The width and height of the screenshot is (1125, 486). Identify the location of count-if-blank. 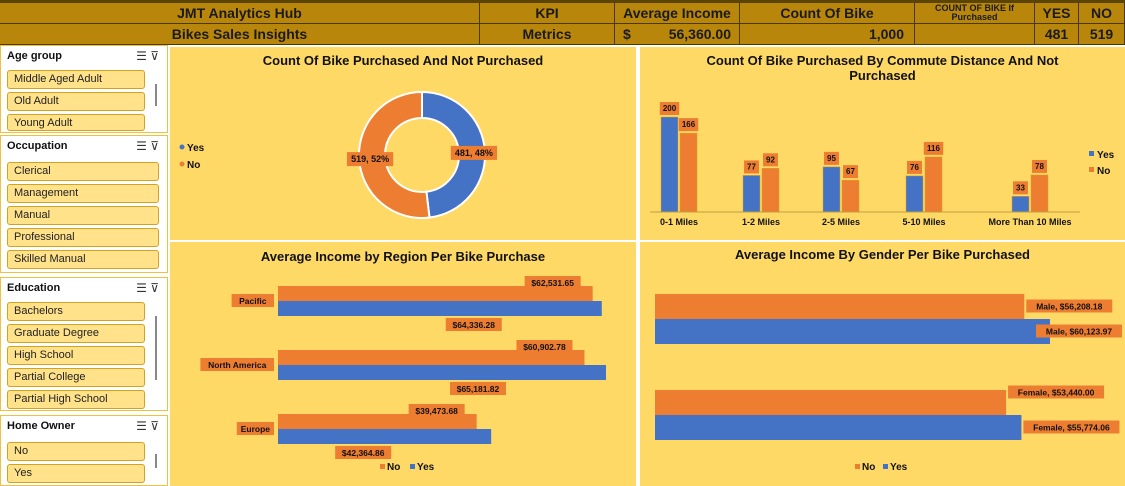
(975, 34).